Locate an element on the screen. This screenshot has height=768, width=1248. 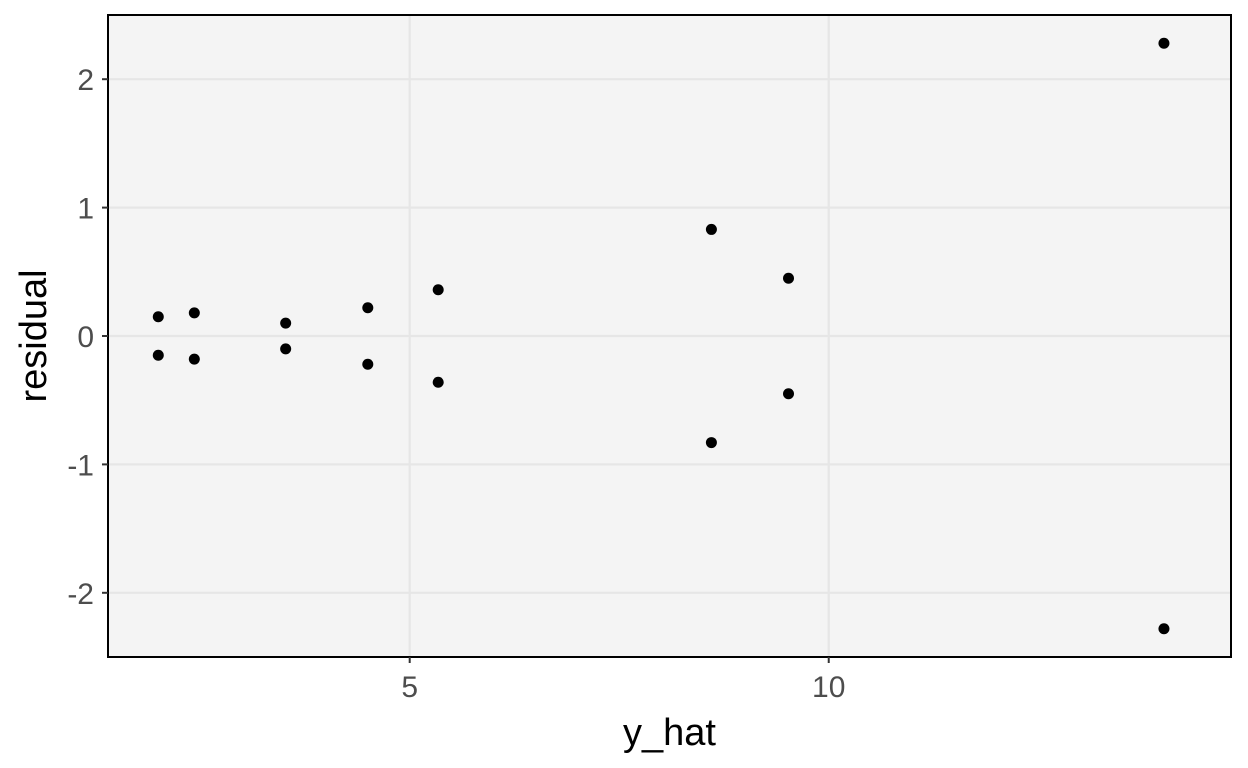
x-tick-label: 10 is located at coordinates (828, 687).